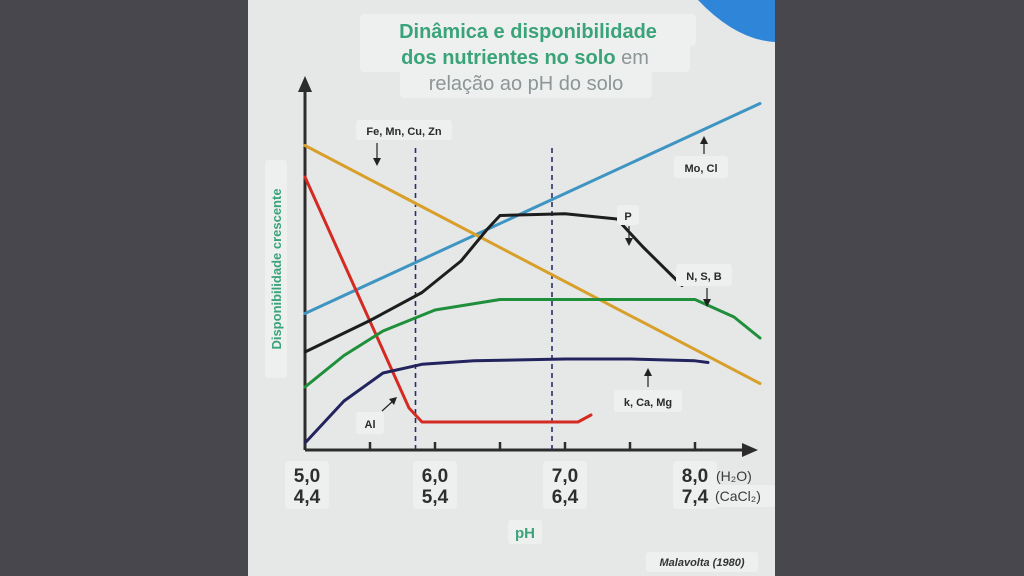 The width and height of the screenshot is (1024, 576). Describe the element at coordinates (695, 497) in the screenshot. I see `x-tick-label-cacl2: 7,4` at that location.